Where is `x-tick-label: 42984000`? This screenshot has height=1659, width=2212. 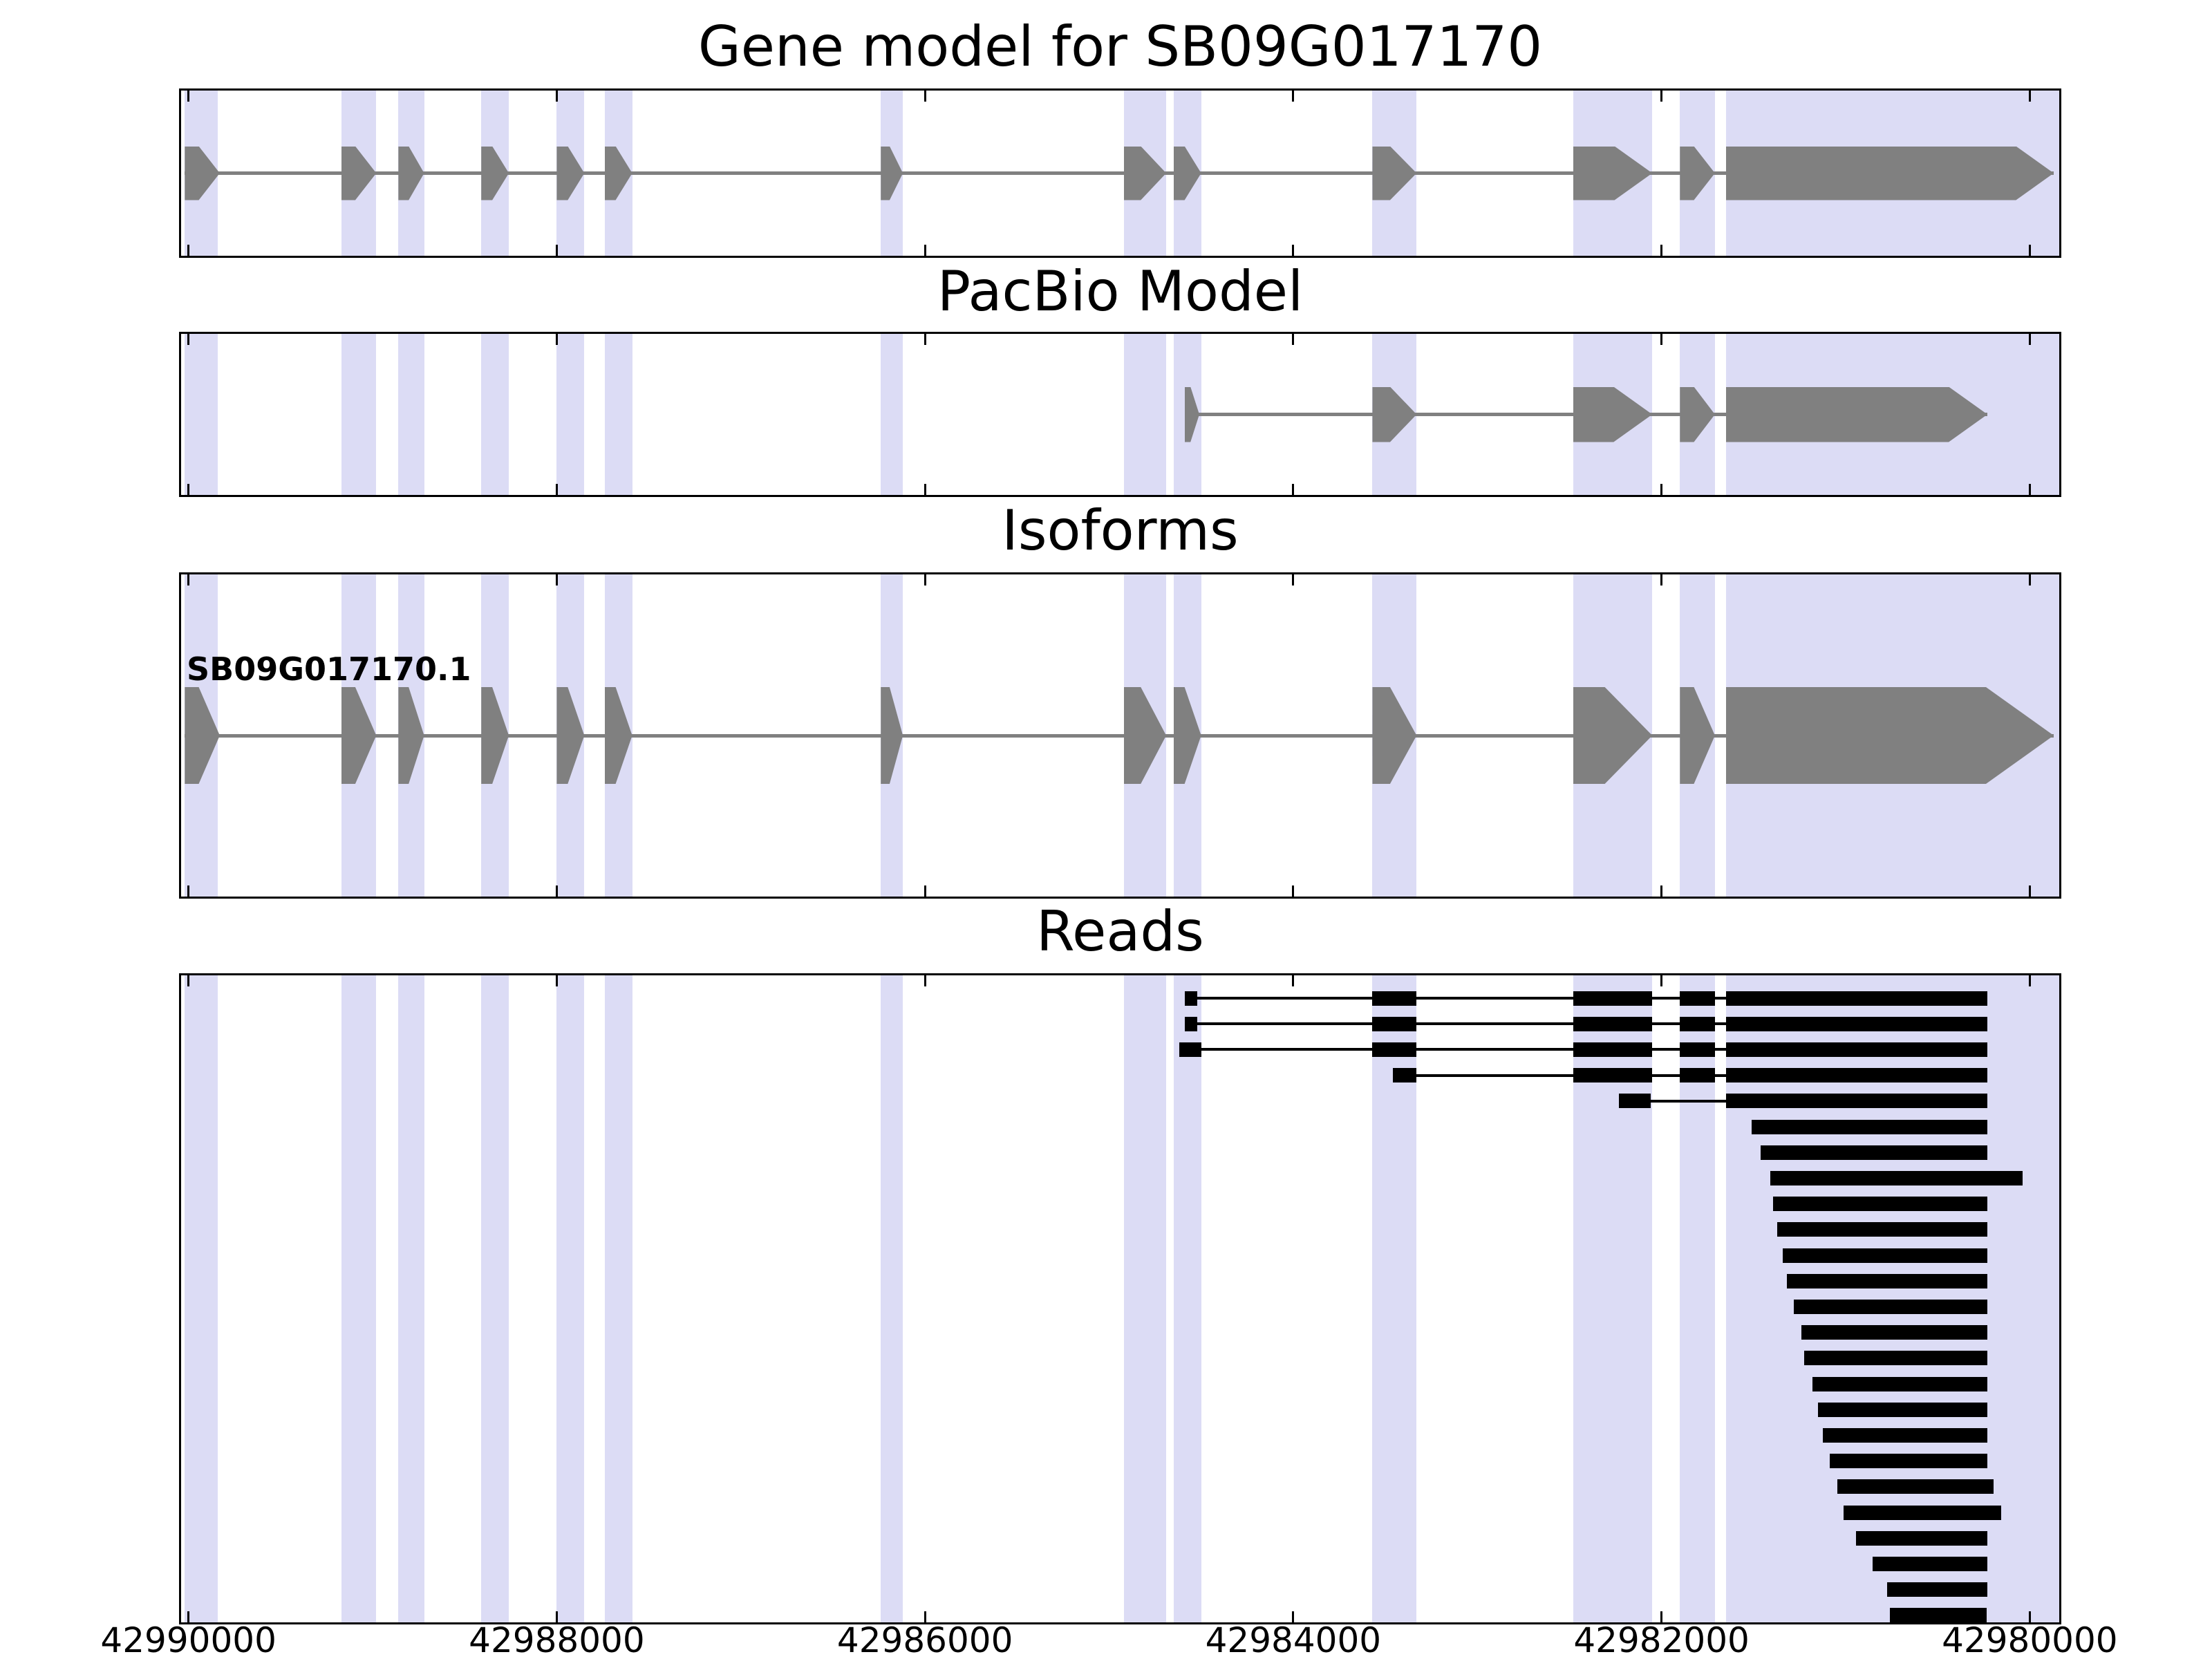
x-tick-label: 42984000 is located at coordinates (1293, 1639).